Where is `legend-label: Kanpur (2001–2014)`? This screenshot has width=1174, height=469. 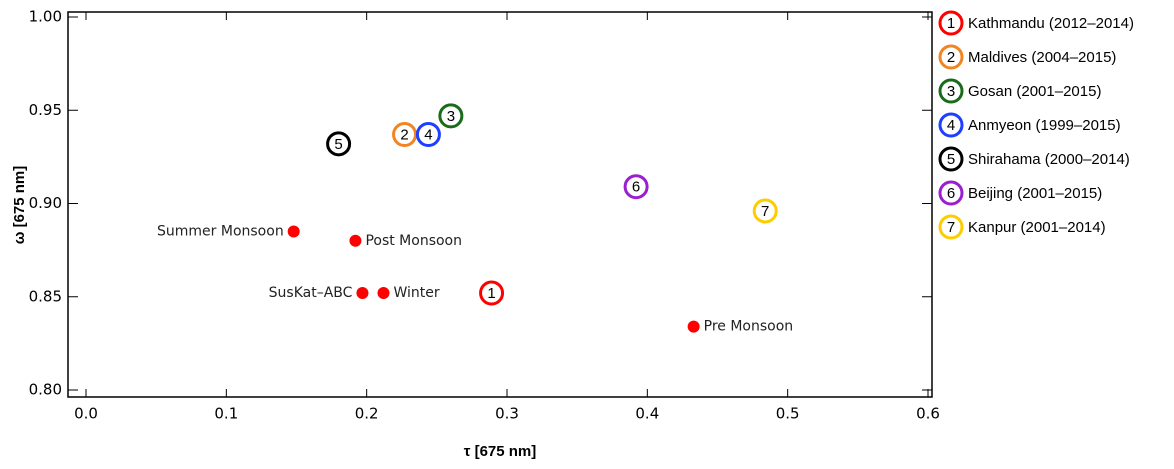 legend-label: Kanpur (2001–2014) is located at coordinates (1037, 227).